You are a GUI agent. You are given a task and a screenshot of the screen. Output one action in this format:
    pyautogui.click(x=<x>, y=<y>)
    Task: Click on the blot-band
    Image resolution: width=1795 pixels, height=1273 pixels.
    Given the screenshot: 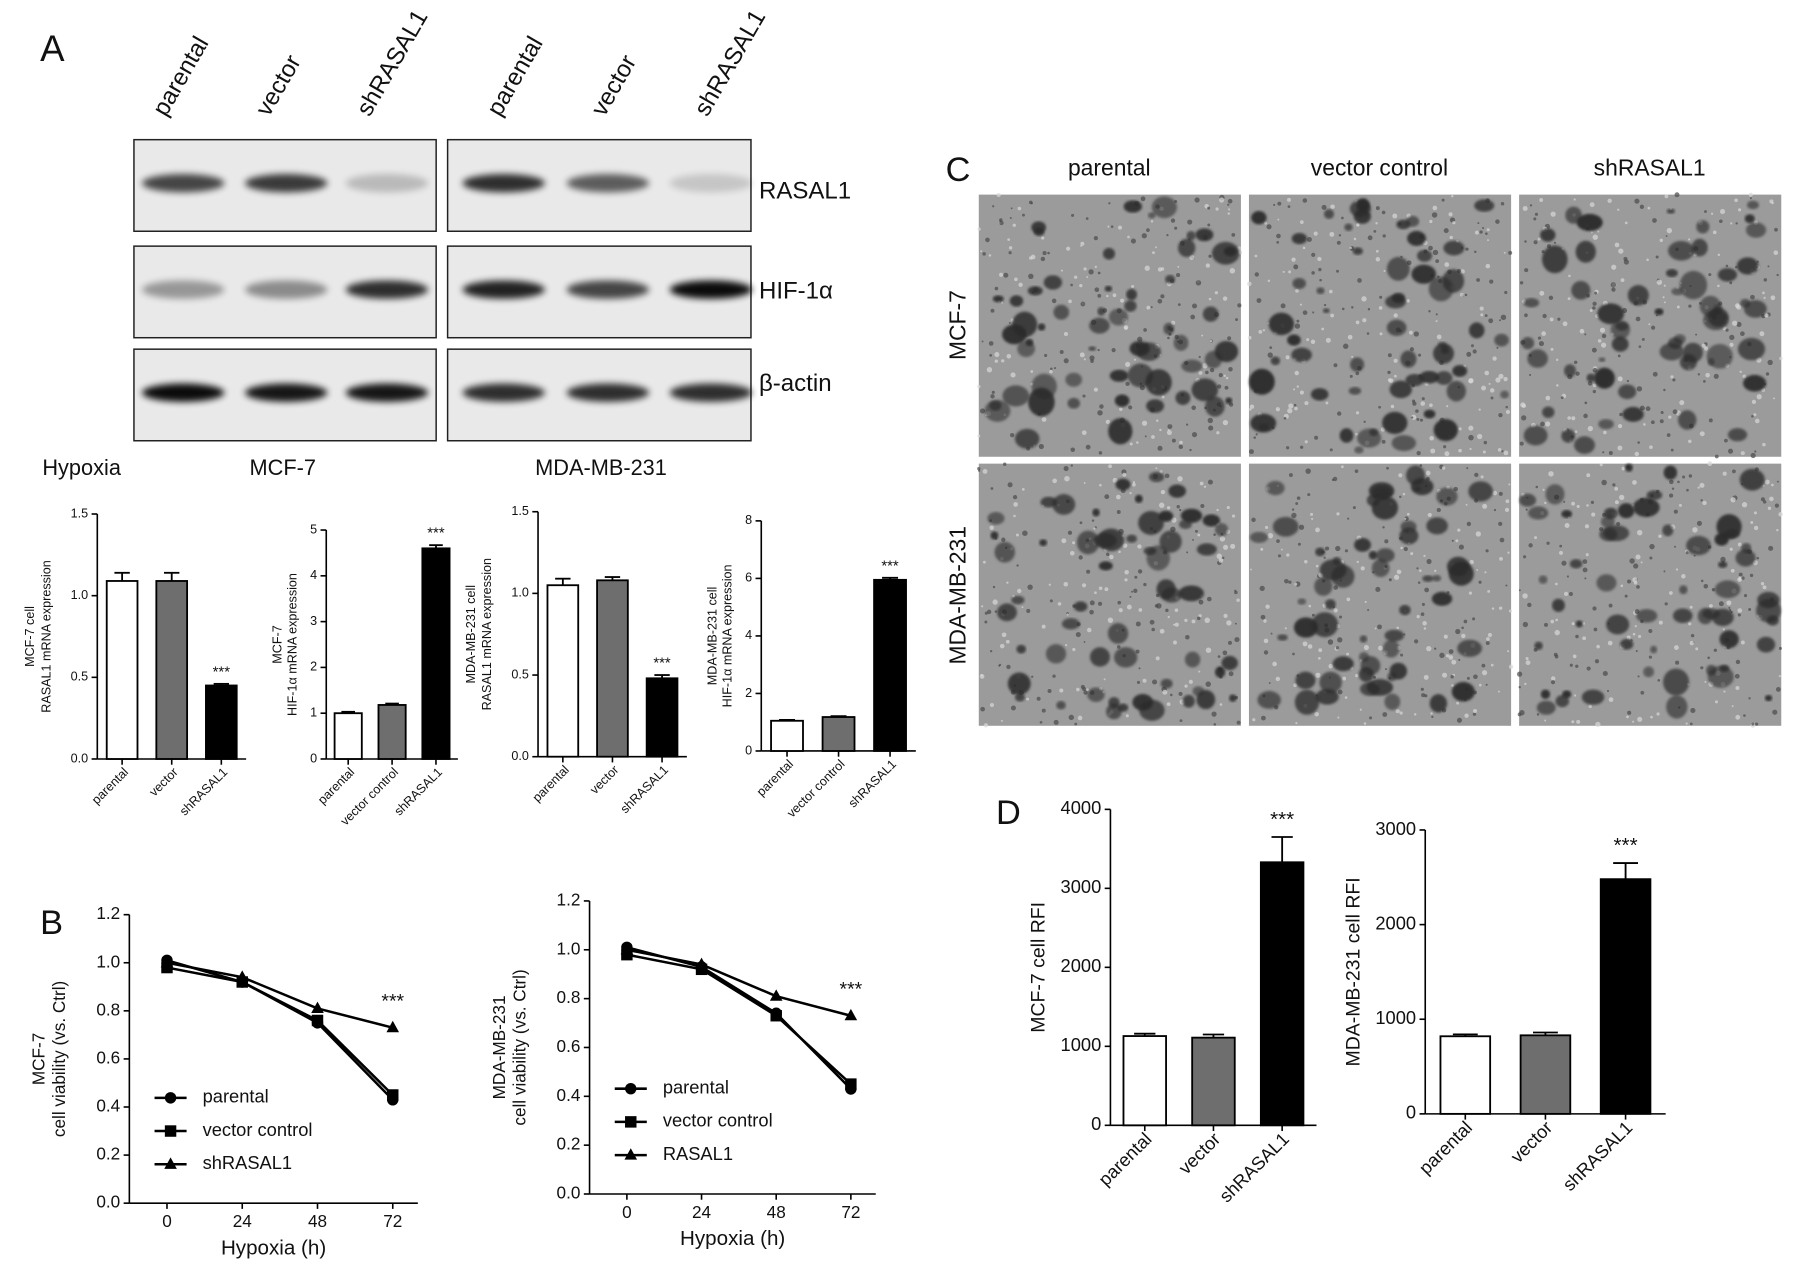 What is the action you would take?
    pyautogui.click(x=711, y=183)
    